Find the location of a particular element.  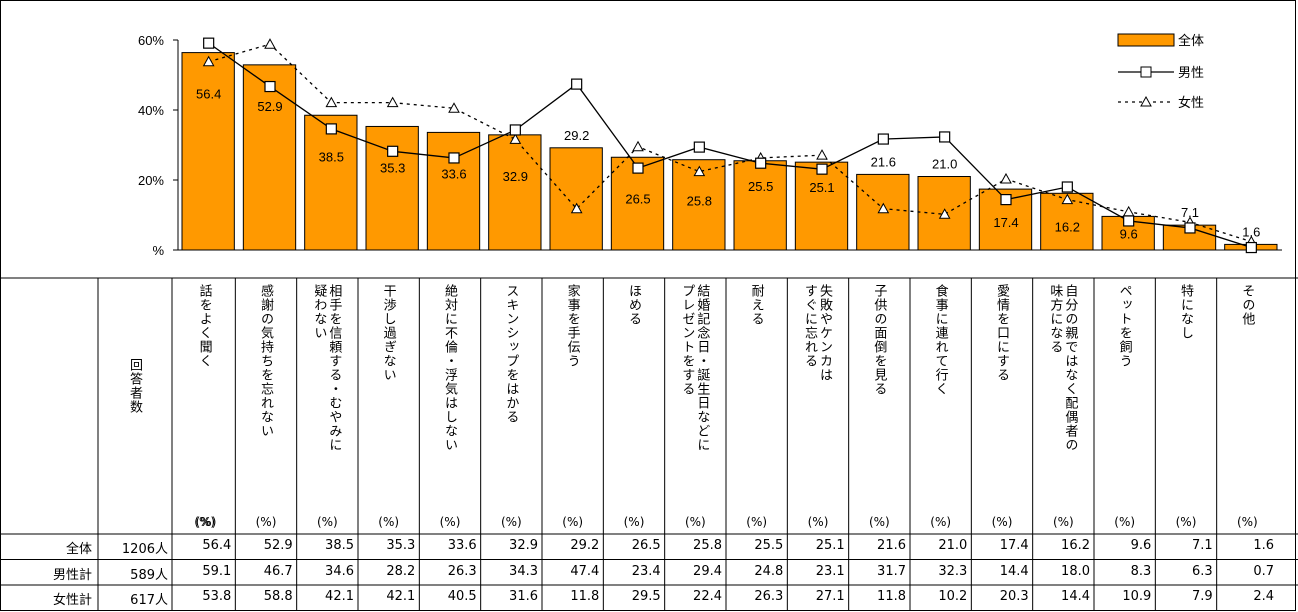

table-cell: 33.6 is located at coordinates (462, 545).